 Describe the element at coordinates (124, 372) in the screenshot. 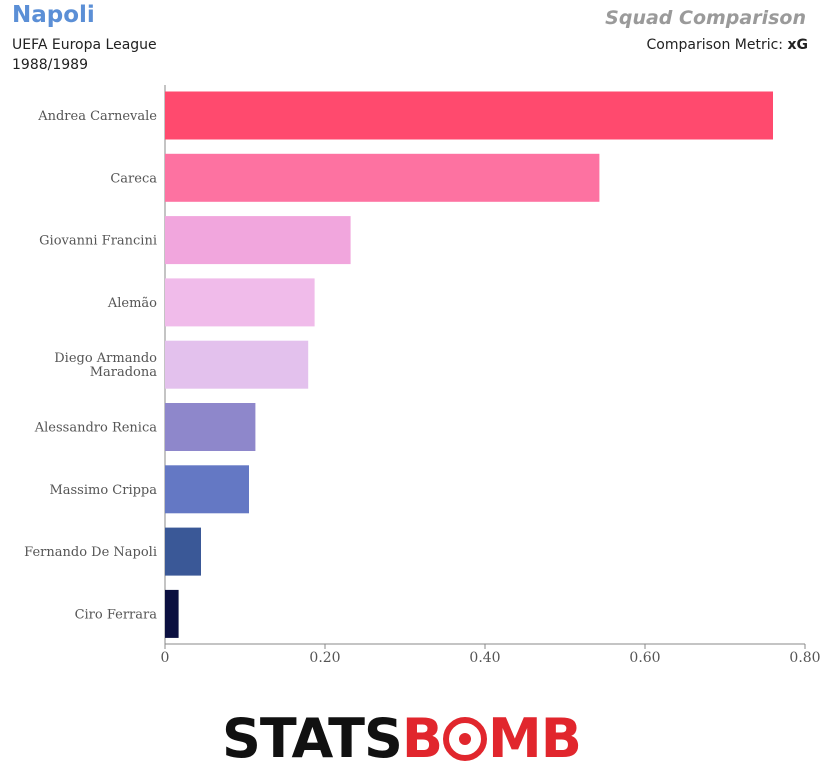

I see `category-label: Maradona` at that location.